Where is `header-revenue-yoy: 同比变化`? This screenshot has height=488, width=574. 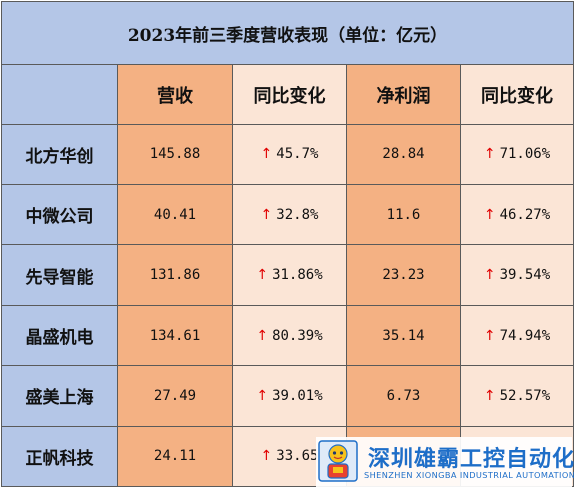
header-revenue-yoy: 同比变化 is located at coordinates (289, 94).